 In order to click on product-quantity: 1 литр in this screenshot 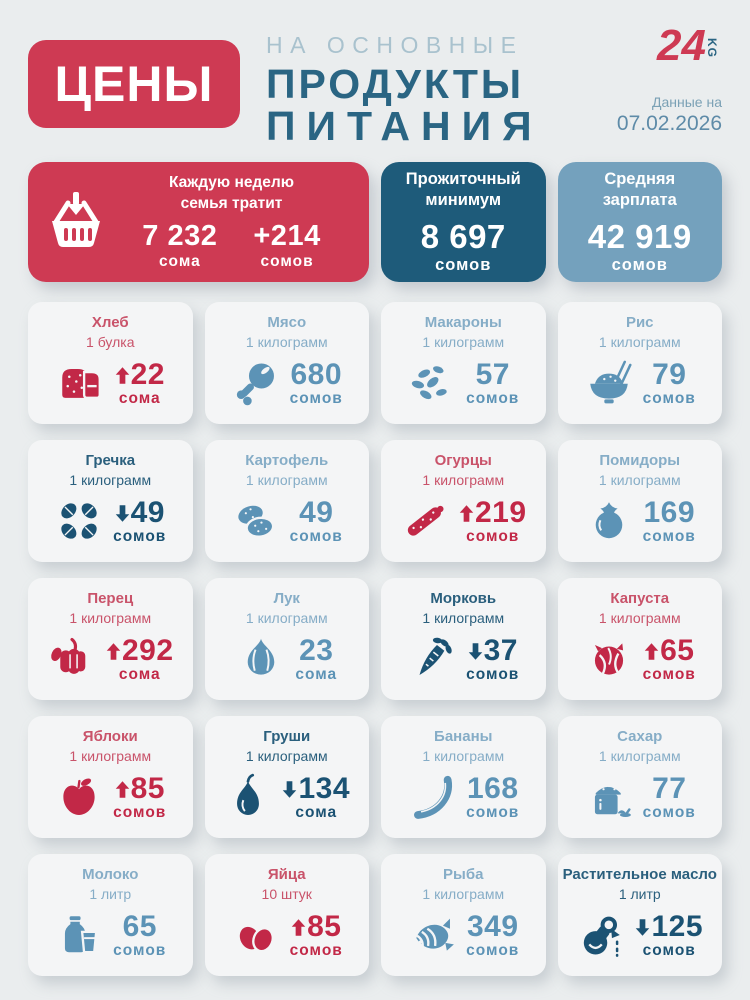, I will do `click(110, 894)`.